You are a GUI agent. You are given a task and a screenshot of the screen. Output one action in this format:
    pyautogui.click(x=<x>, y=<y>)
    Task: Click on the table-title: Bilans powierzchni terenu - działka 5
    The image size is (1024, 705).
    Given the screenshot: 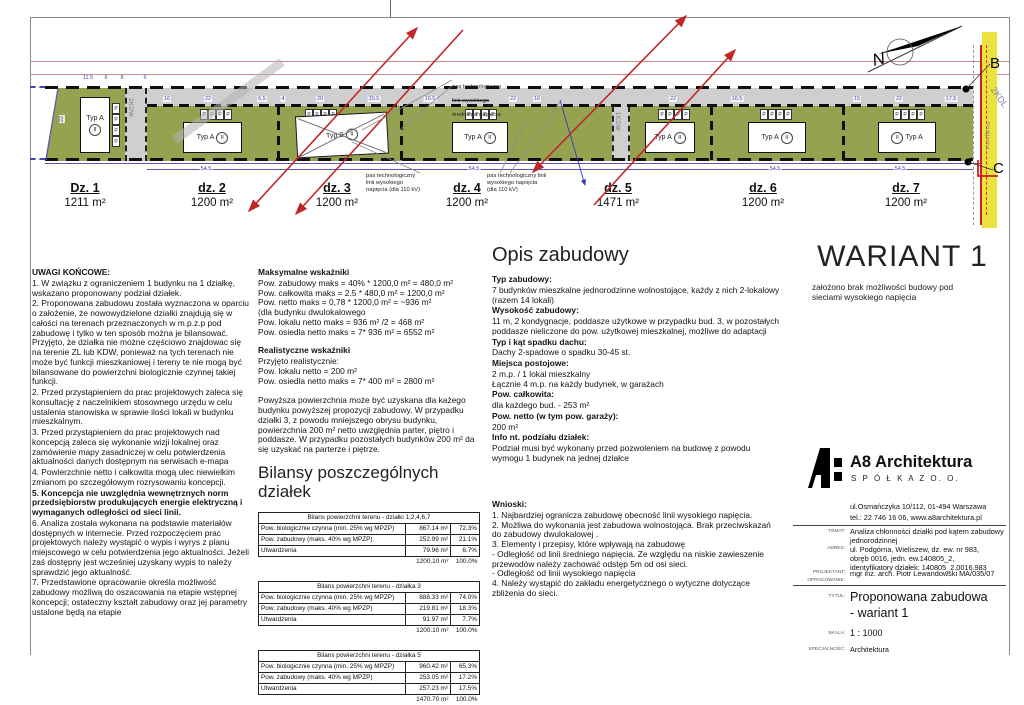 What is the action you would take?
    pyautogui.click(x=369, y=656)
    